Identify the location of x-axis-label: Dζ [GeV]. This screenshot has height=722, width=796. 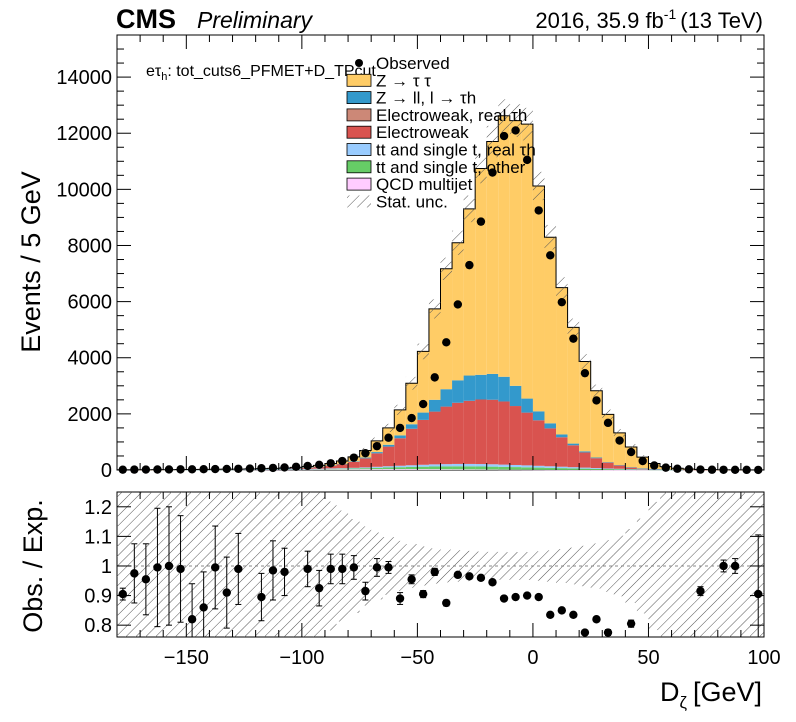
(711, 694).